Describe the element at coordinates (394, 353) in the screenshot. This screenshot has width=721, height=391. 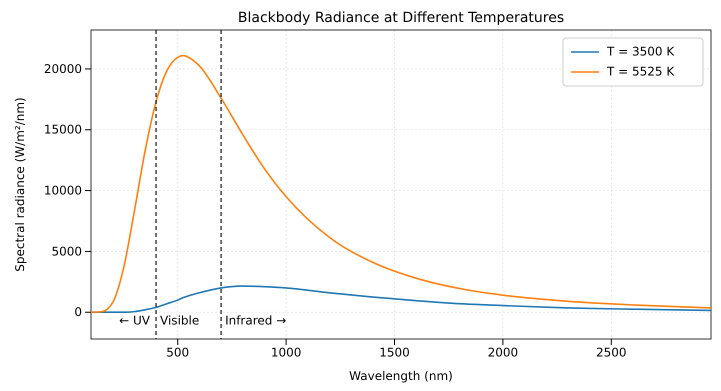
I see `x-tick-label: 1500` at that location.